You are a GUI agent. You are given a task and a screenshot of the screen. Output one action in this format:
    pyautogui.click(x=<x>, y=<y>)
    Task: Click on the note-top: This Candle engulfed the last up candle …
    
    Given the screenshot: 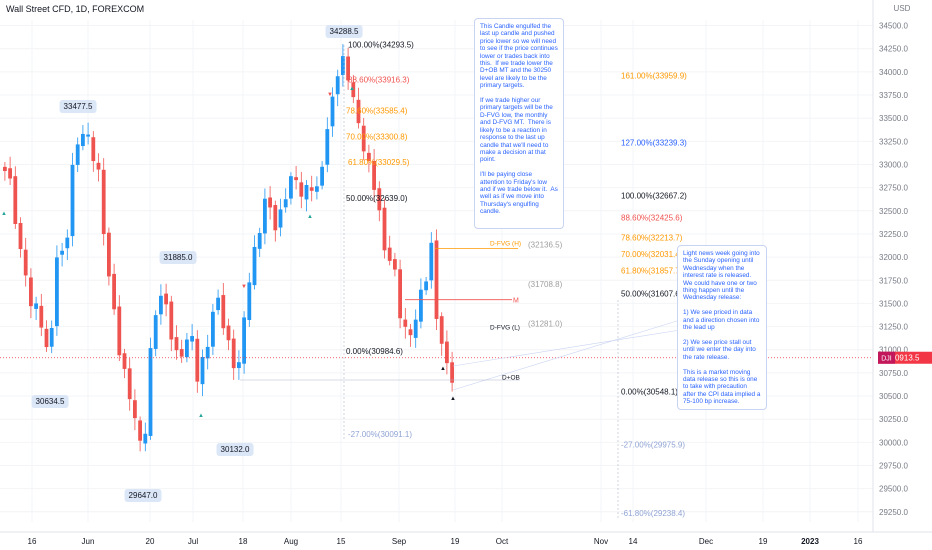 What is the action you would take?
    pyautogui.click(x=519, y=123)
    